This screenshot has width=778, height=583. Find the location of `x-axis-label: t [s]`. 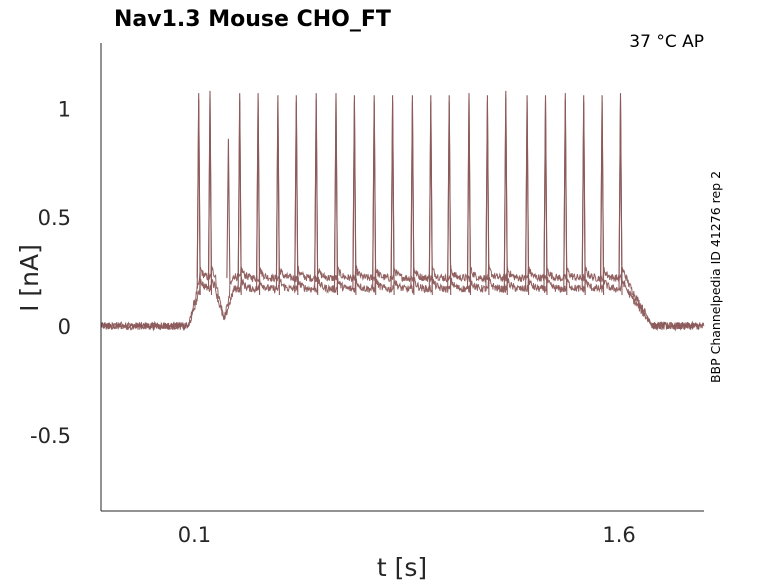

x-axis-label: t [s] is located at coordinates (402, 567).